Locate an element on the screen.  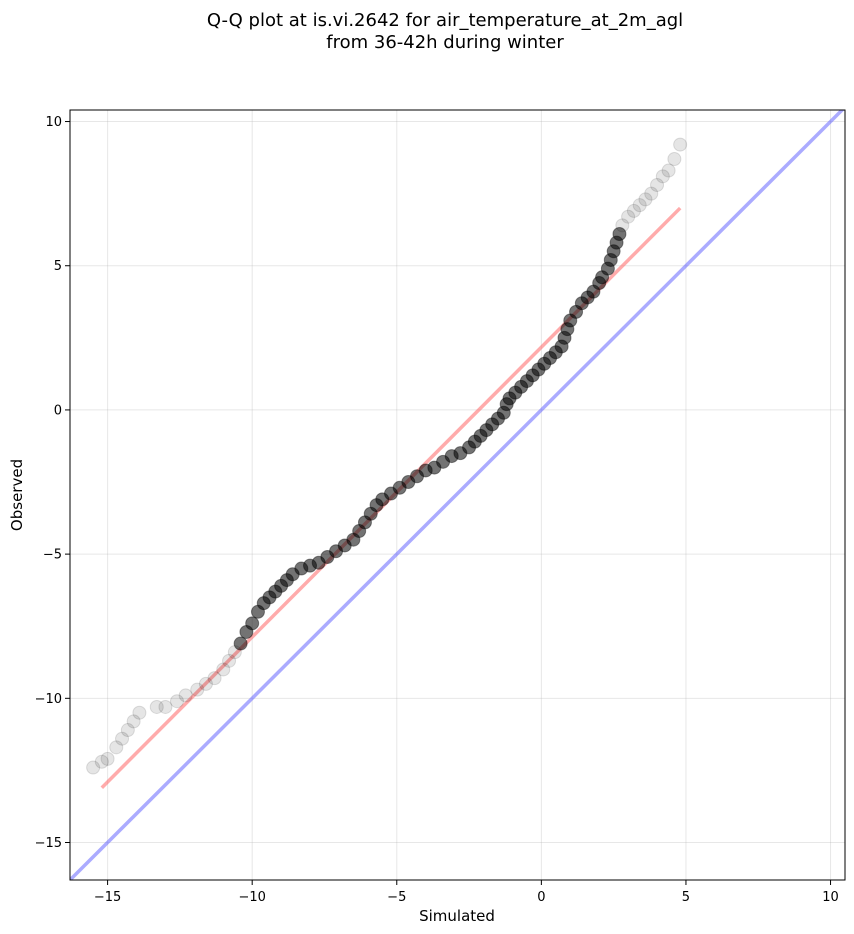
chart-subtitle: from 36-42h during winter is located at coordinates (445, 42).